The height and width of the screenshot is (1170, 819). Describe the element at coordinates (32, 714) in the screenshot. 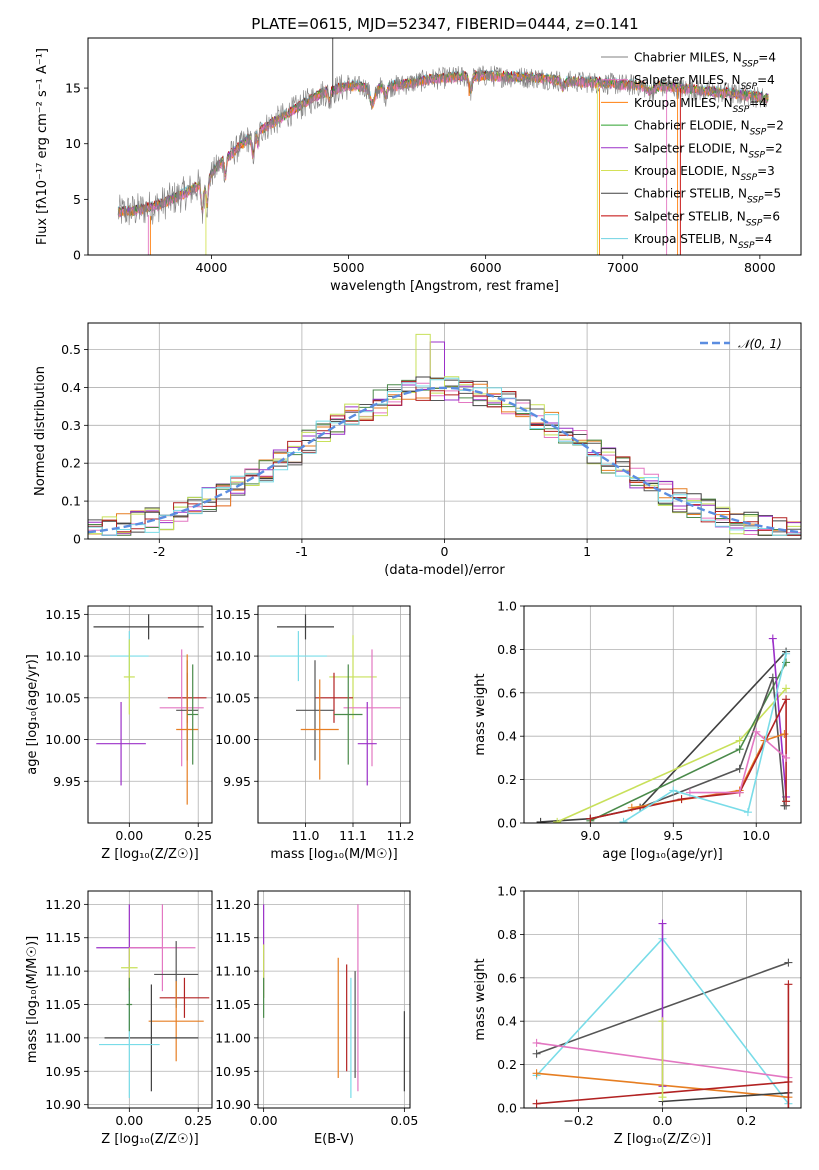

I see `y-axis-label: age [log₁₀(age/yr)]` at that location.